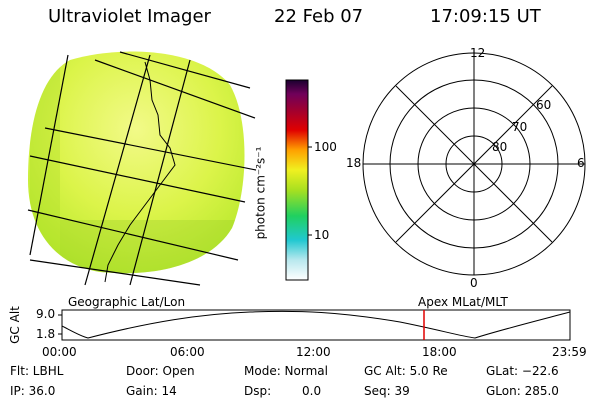 This screenshot has width=600, height=400. I want to click on geographic-label: Geographic Lat/Lon, so click(127, 302).